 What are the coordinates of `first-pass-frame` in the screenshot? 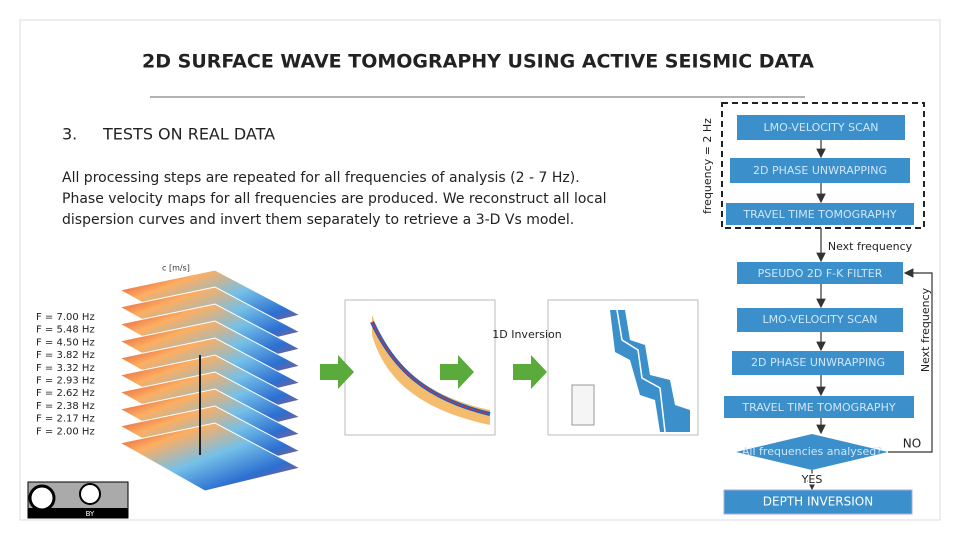 It's located at (823, 165).